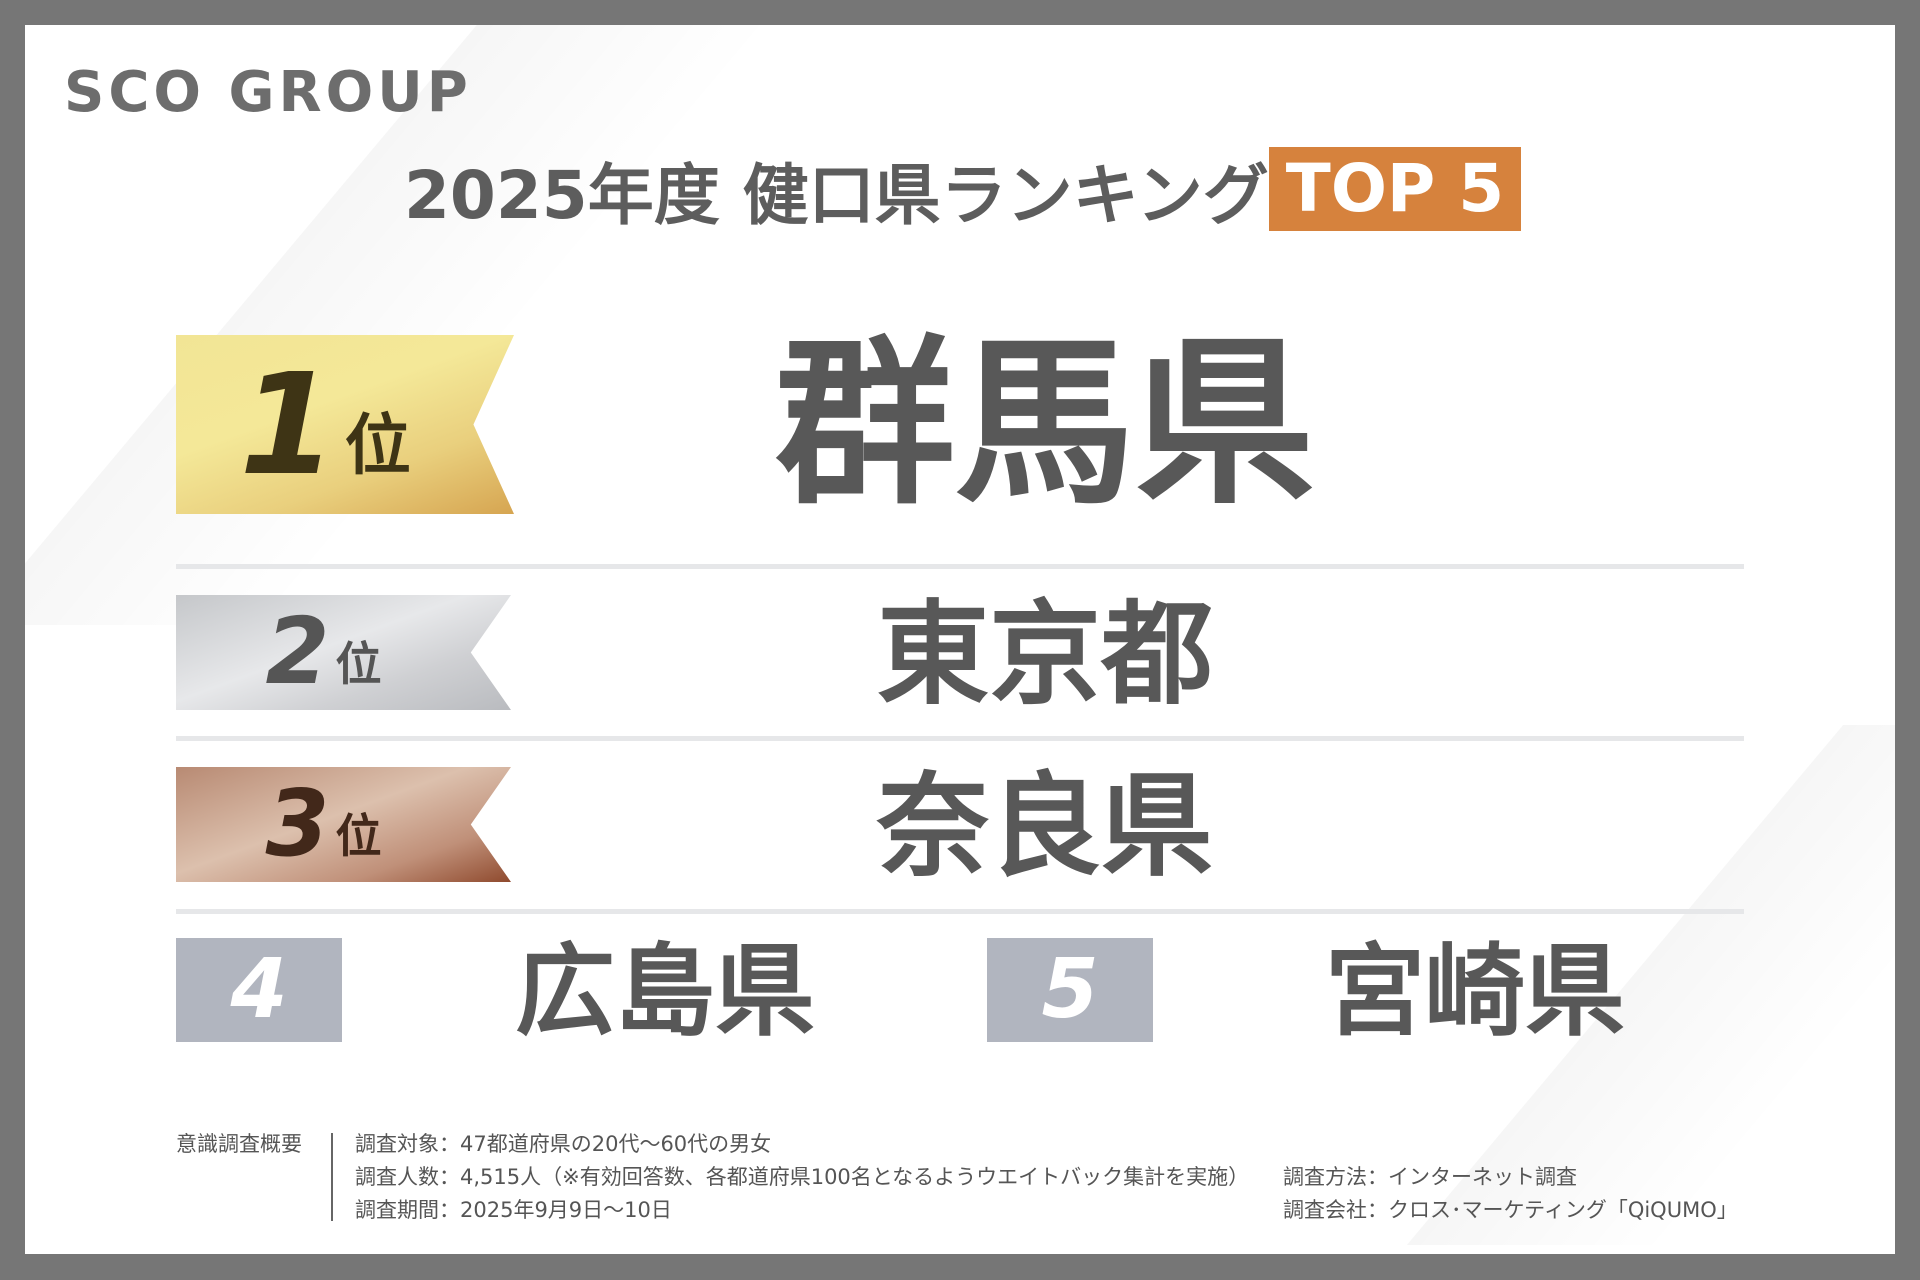 The image size is (1920, 1280). Describe the element at coordinates (288, 425) in the screenshot. I see `rank-number: 1` at that location.